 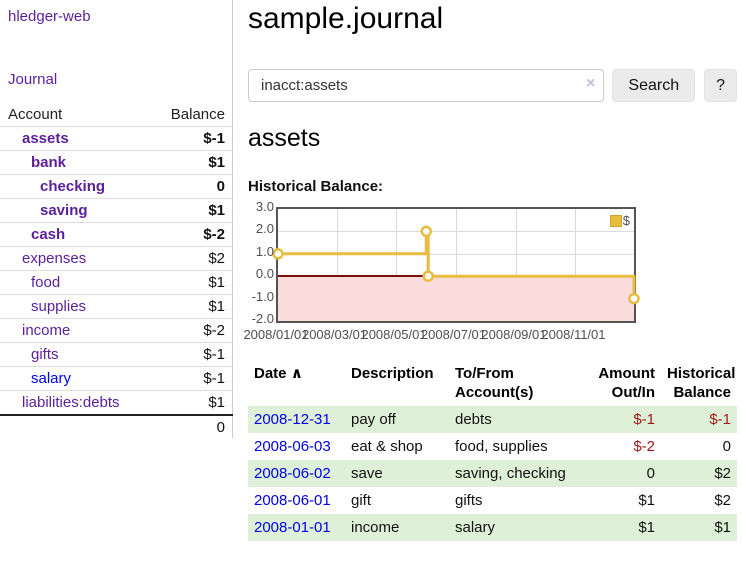 I want to click on accounts-total-row: 0, so click(x=116, y=427).